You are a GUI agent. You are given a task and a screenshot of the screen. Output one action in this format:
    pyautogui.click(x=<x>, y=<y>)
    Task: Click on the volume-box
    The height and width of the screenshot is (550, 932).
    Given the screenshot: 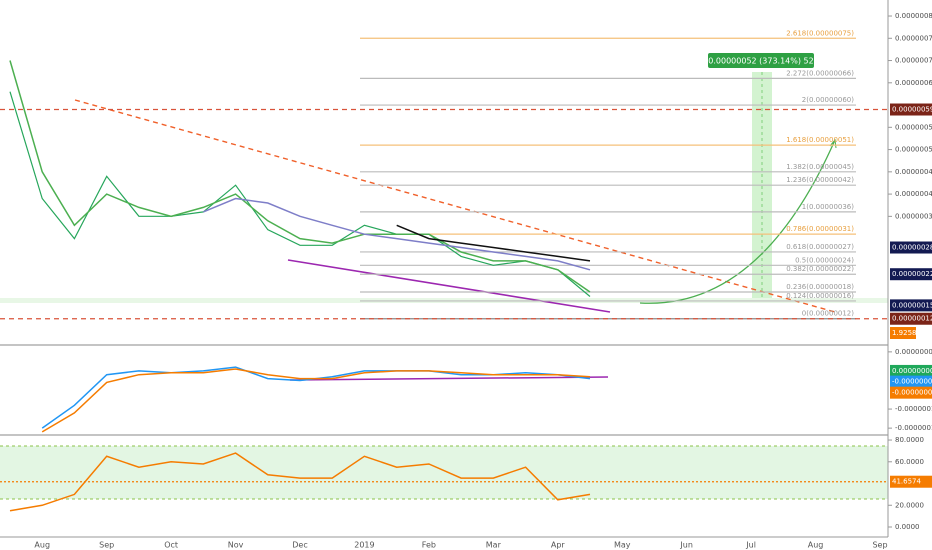 What is the action you would take?
    pyautogui.click(x=903, y=333)
    